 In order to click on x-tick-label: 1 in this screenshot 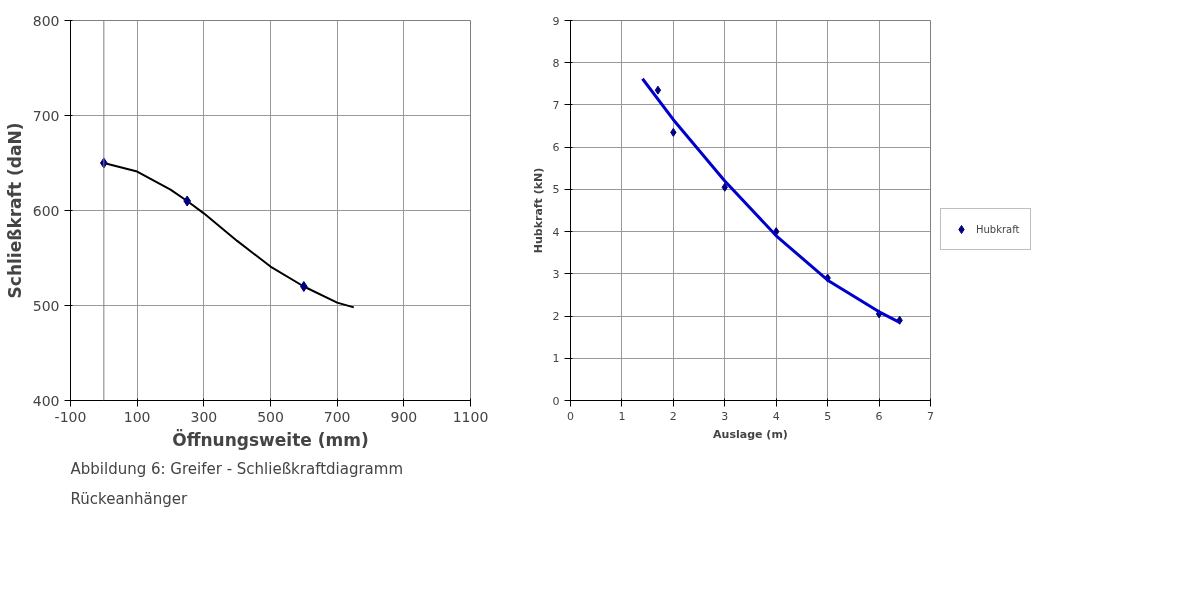, I will do `click(622, 416)`.